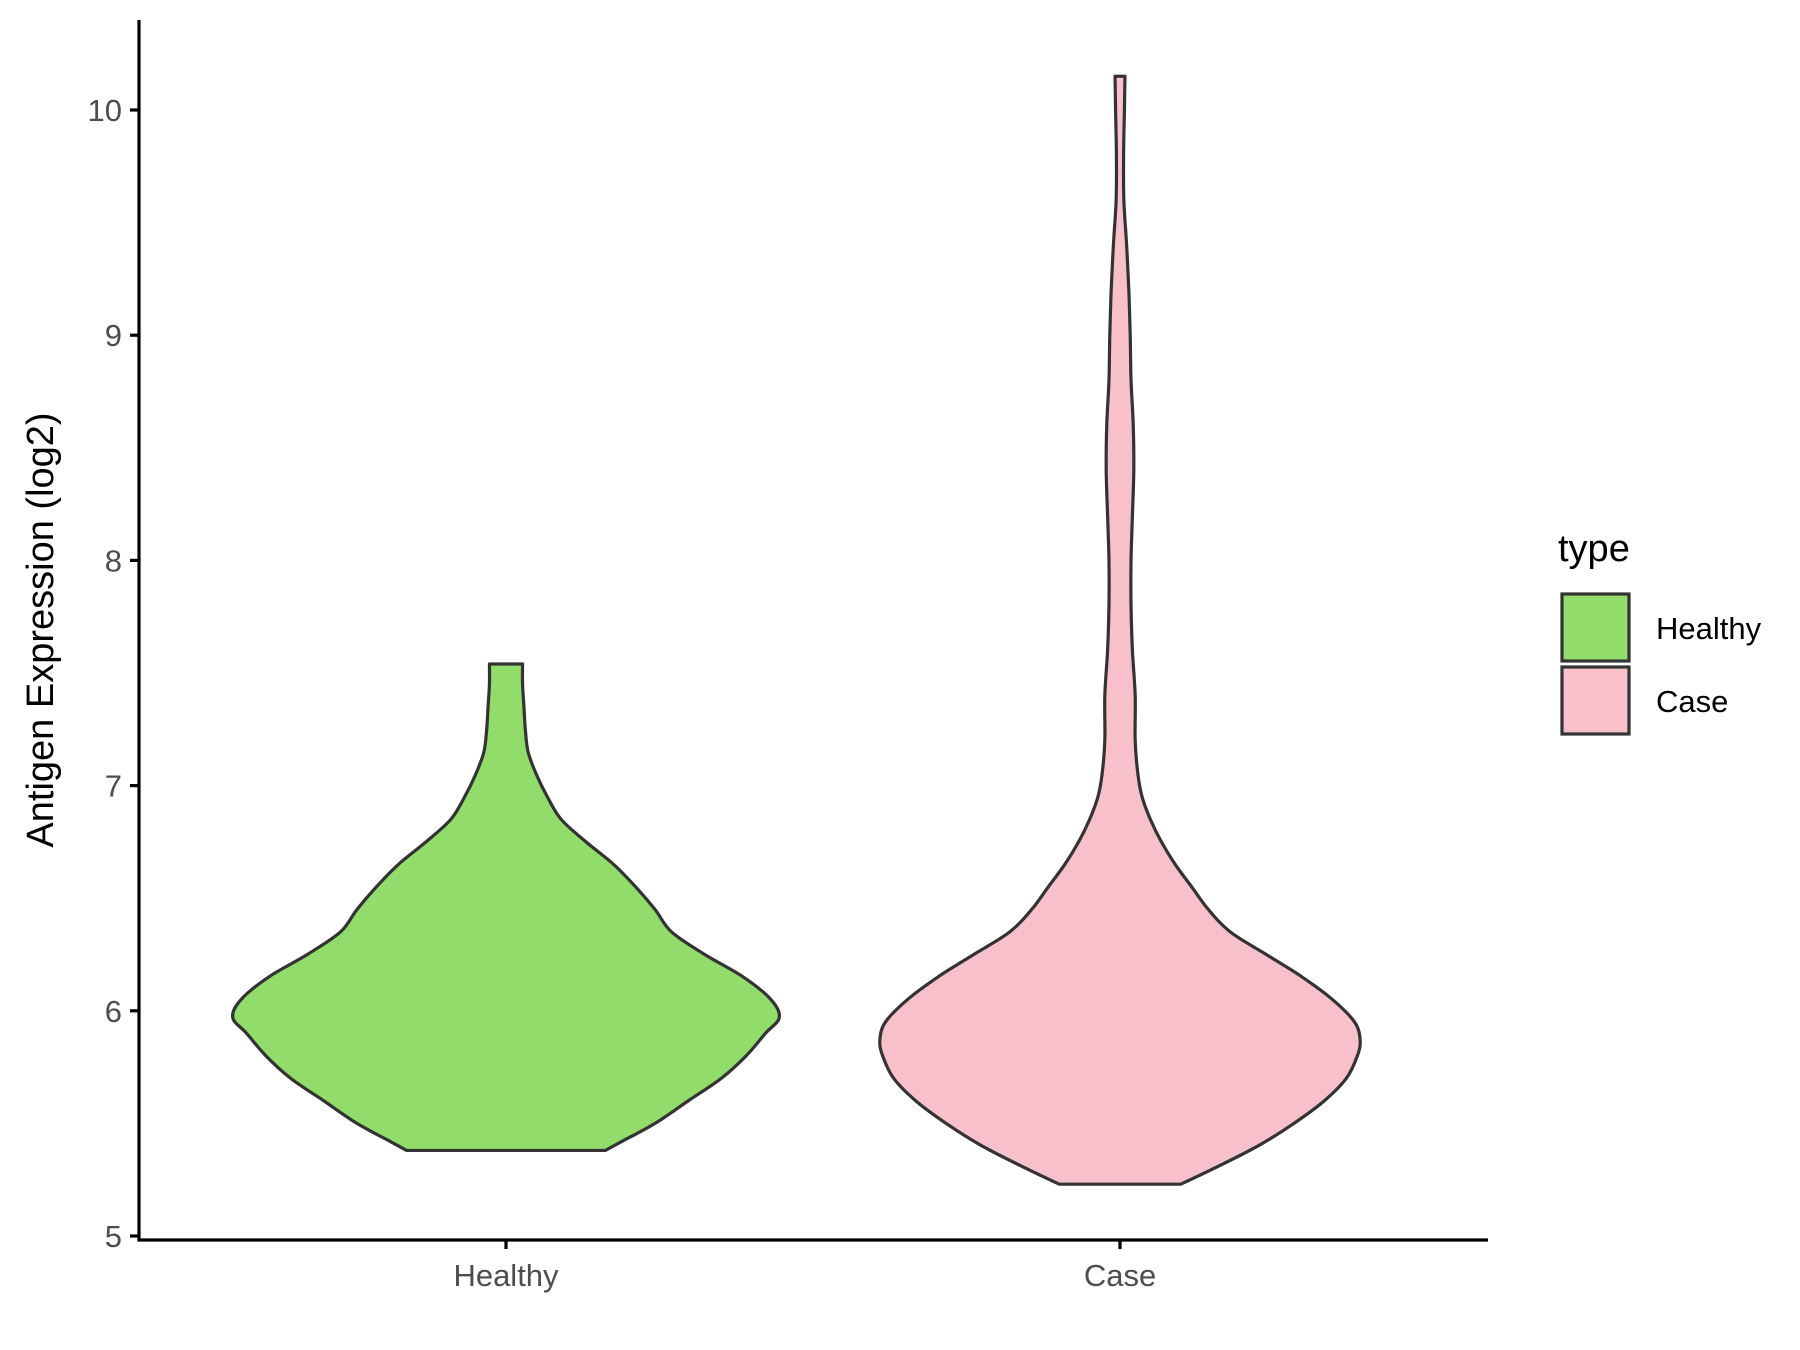 This screenshot has width=1800, height=1350. I want to click on y-tick-label: 7, so click(113, 786).